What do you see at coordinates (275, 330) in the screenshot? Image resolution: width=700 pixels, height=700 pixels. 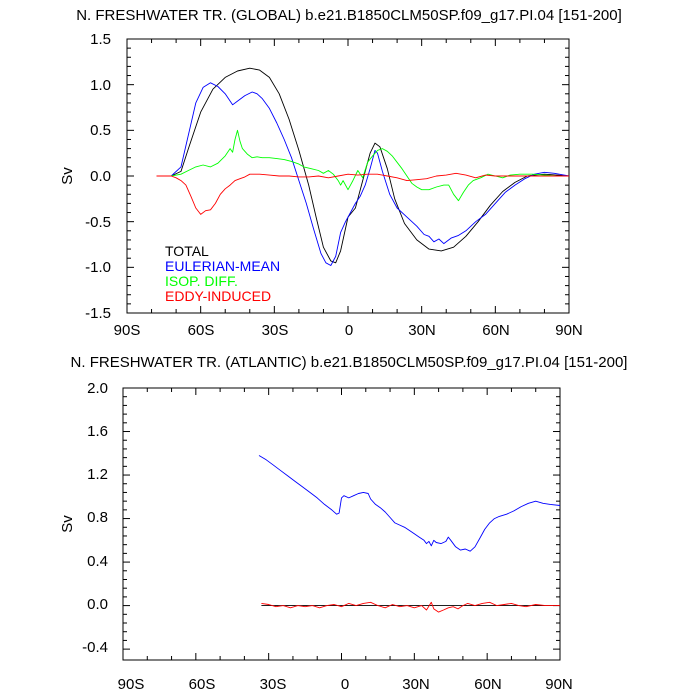 I see `global-x-tick-label: 30S` at bounding box center [275, 330].